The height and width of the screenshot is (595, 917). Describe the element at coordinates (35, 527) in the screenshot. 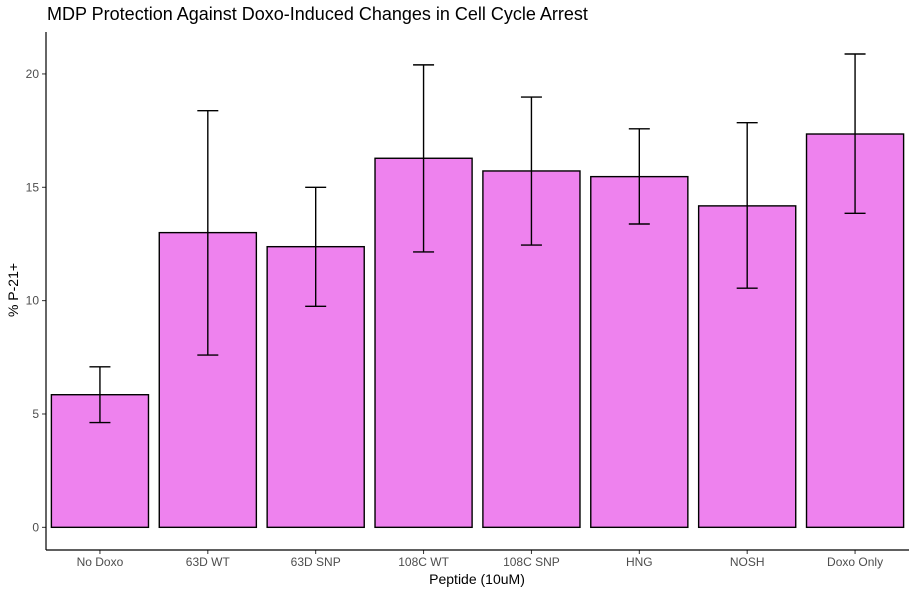

I see `y-tick-label: 0` at that location.